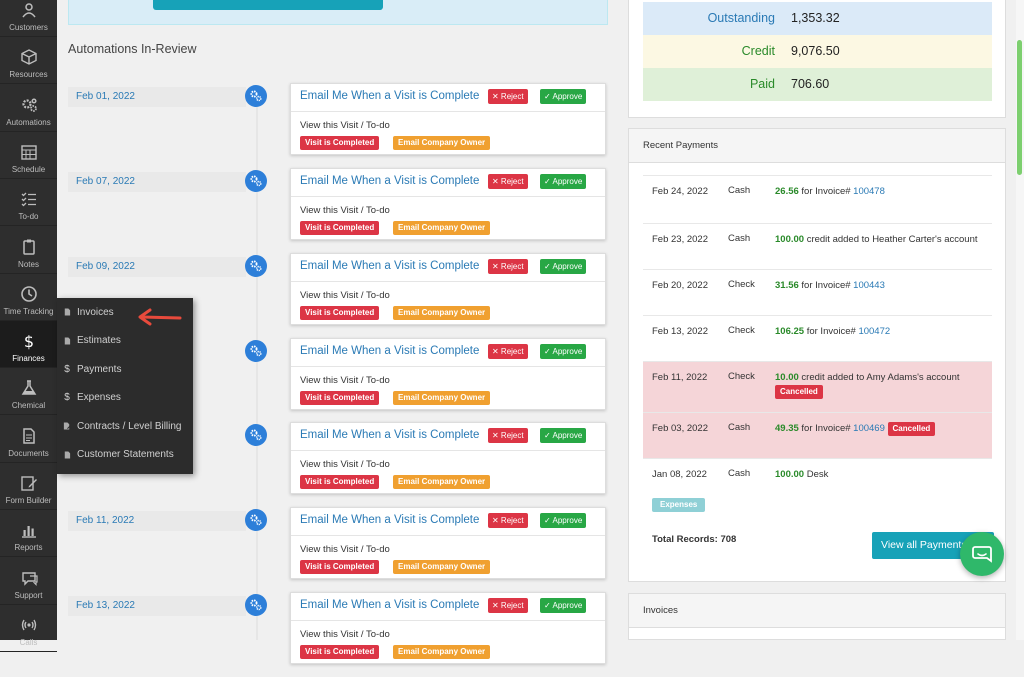 This screenshot has width=1024, height=677. What do you see at coordinates (869, 285) in the screenshot?
I see `invoice-link: 100443` at bounding box center [869, 285].